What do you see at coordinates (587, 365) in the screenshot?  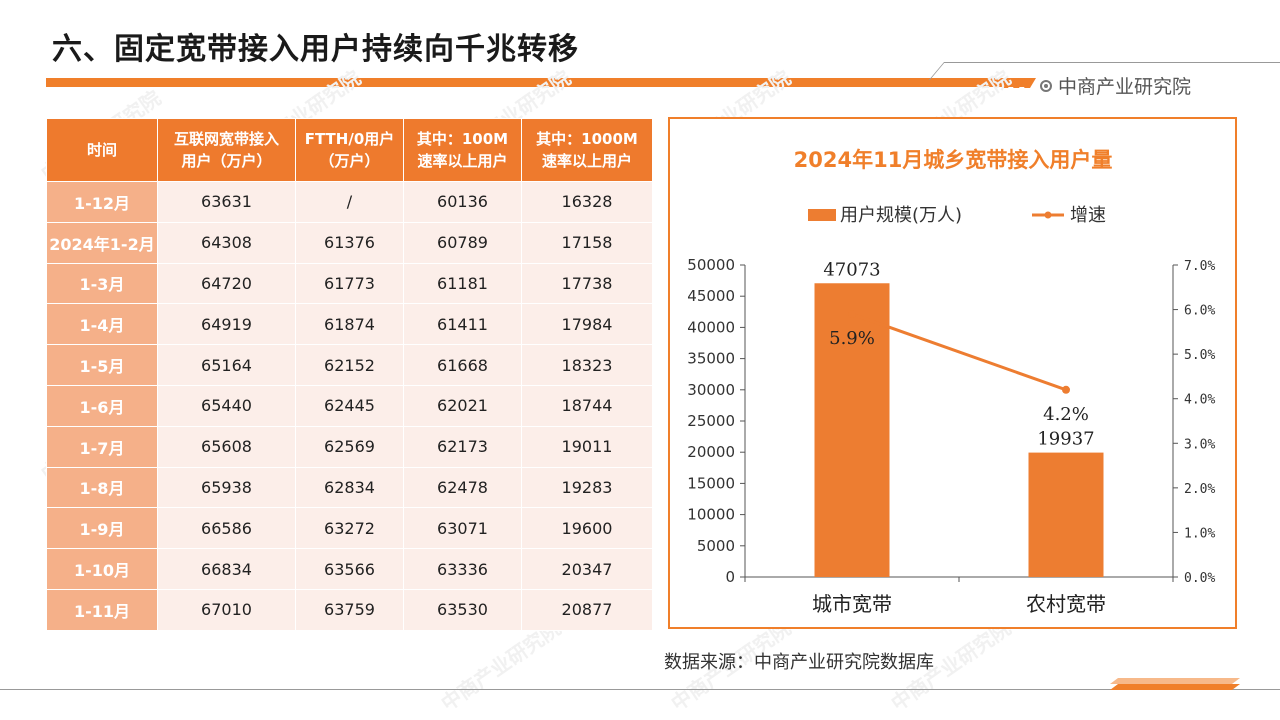 I see `table-cell: 18323` at bounding box center [587, 365].